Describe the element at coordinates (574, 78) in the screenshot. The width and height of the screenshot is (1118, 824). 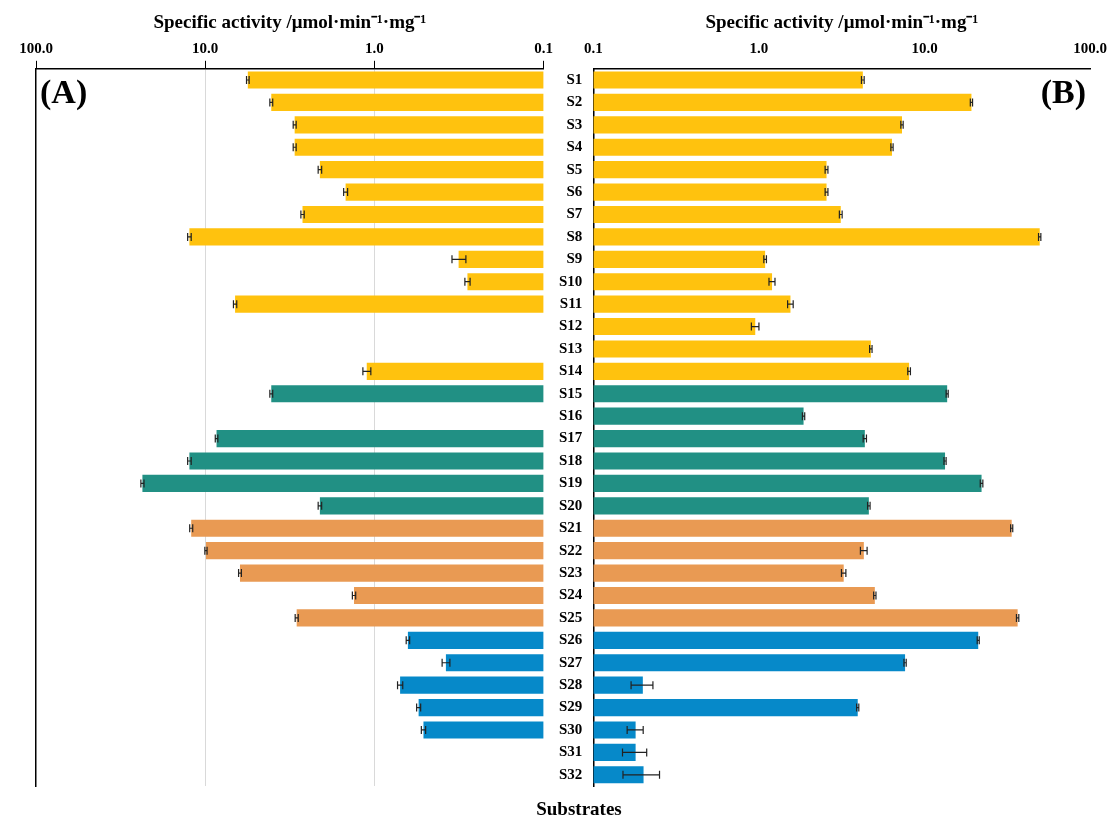
I see `y-tick-label: S1` at that location.